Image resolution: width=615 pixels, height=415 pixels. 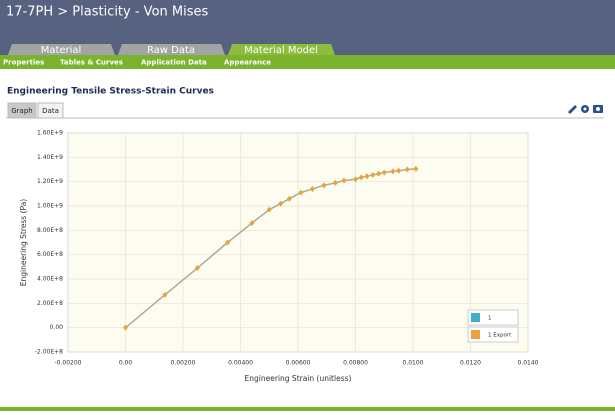 What do you see at coordinates (50, 133) in the screenshot?
I see `y-tick-label: 1.60E+9` at bounding box center [50, 133].